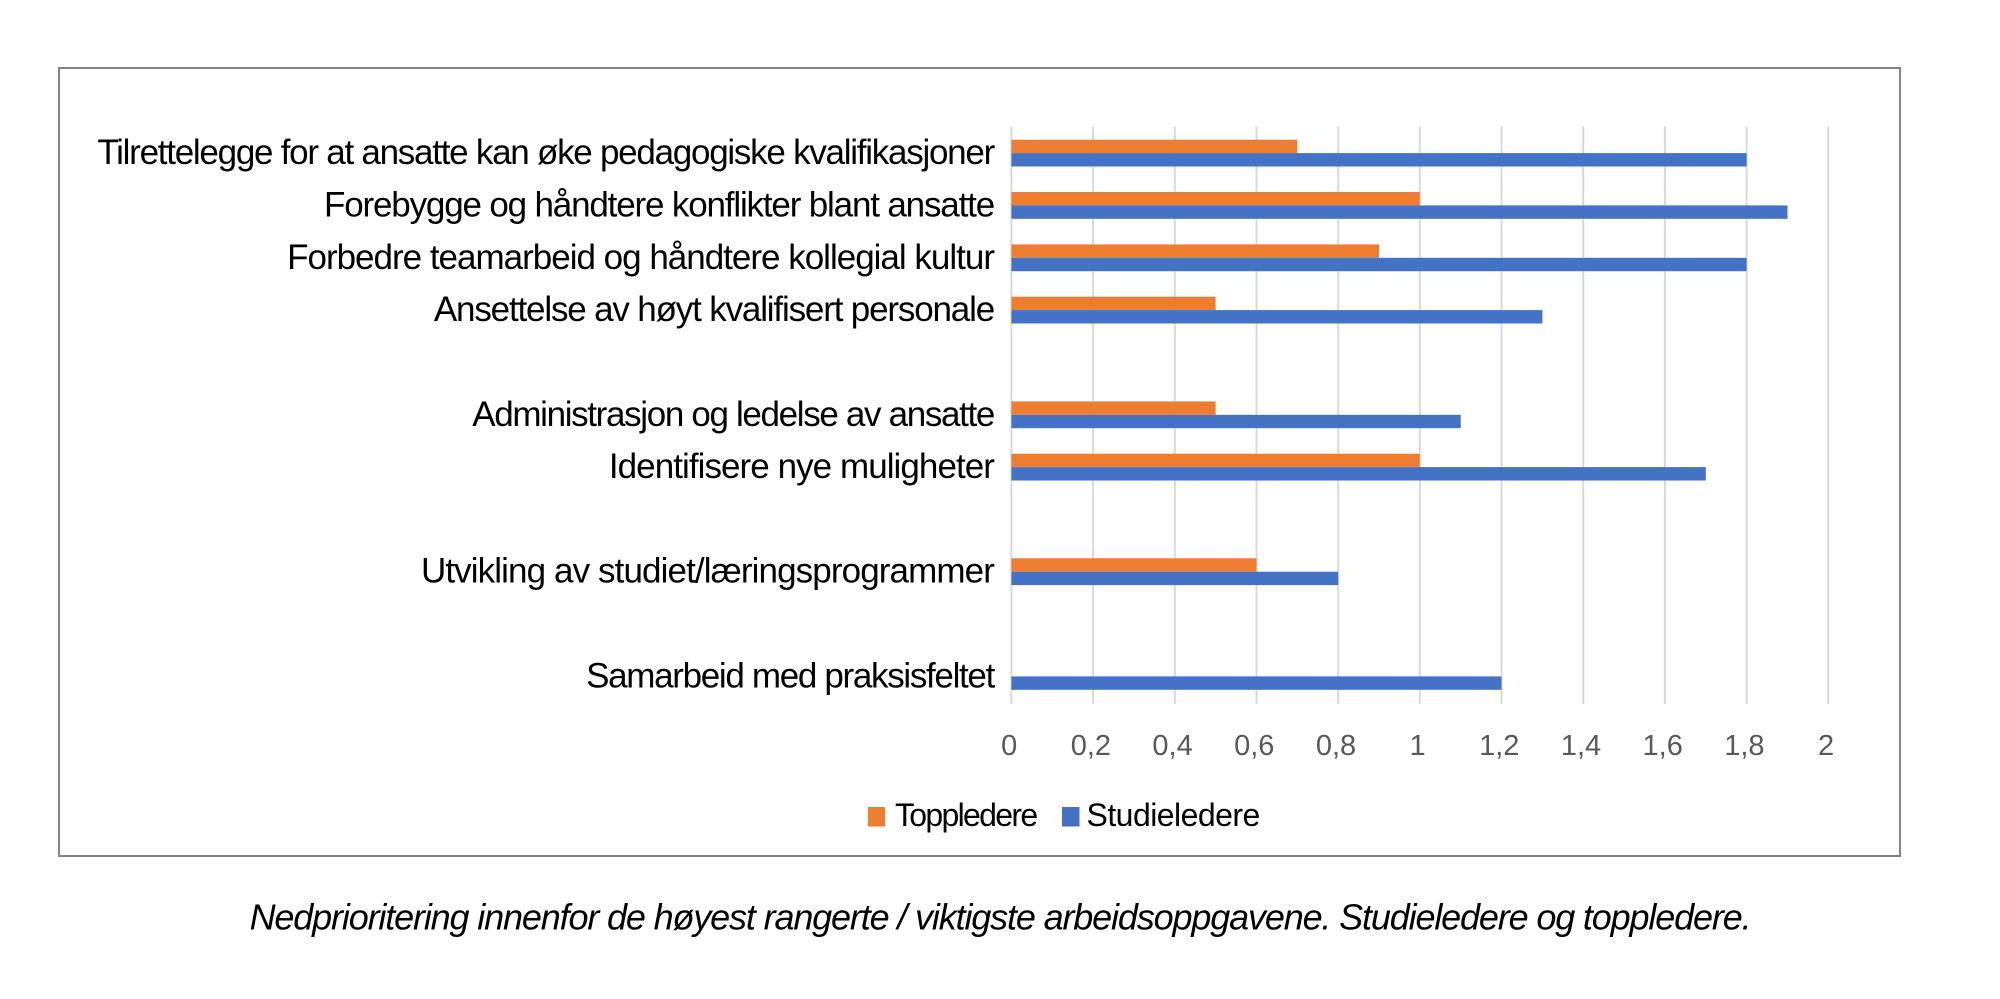 The width and height of the screenshot is (2000, 999). What do you see at coordinates (1172, 746) in the screenshot?
I see `svg-text: 0,4` at bounding box center [1172, 746].